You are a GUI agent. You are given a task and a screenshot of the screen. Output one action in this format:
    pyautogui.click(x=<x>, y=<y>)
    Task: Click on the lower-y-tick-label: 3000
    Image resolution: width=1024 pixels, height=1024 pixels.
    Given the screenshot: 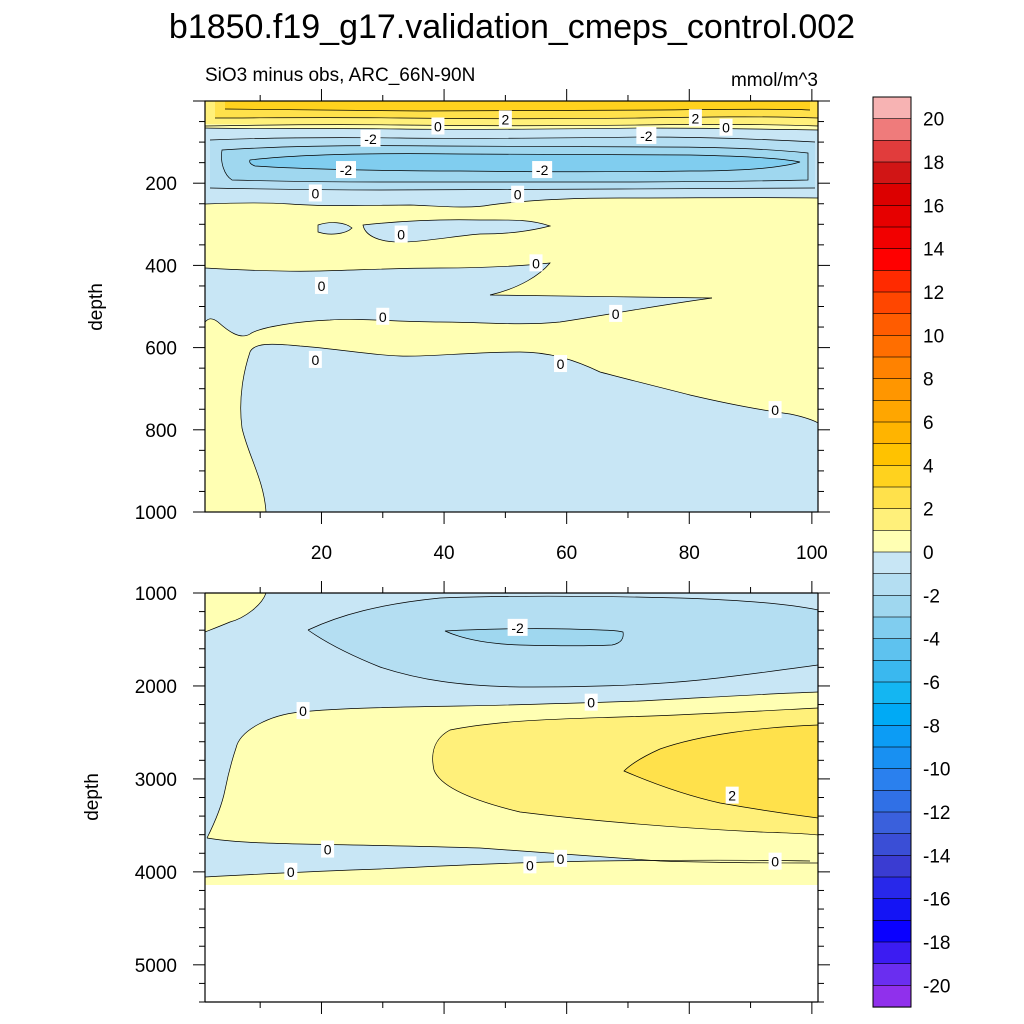 What is the action you would take?
    pyautogui.click(x=156, y=780)
    